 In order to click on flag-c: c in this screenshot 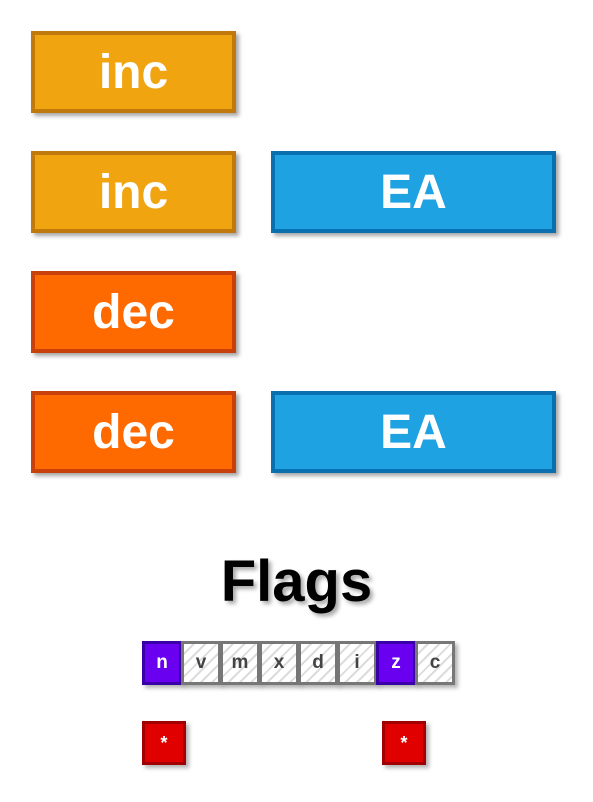, I will do `click(435, 663)`.